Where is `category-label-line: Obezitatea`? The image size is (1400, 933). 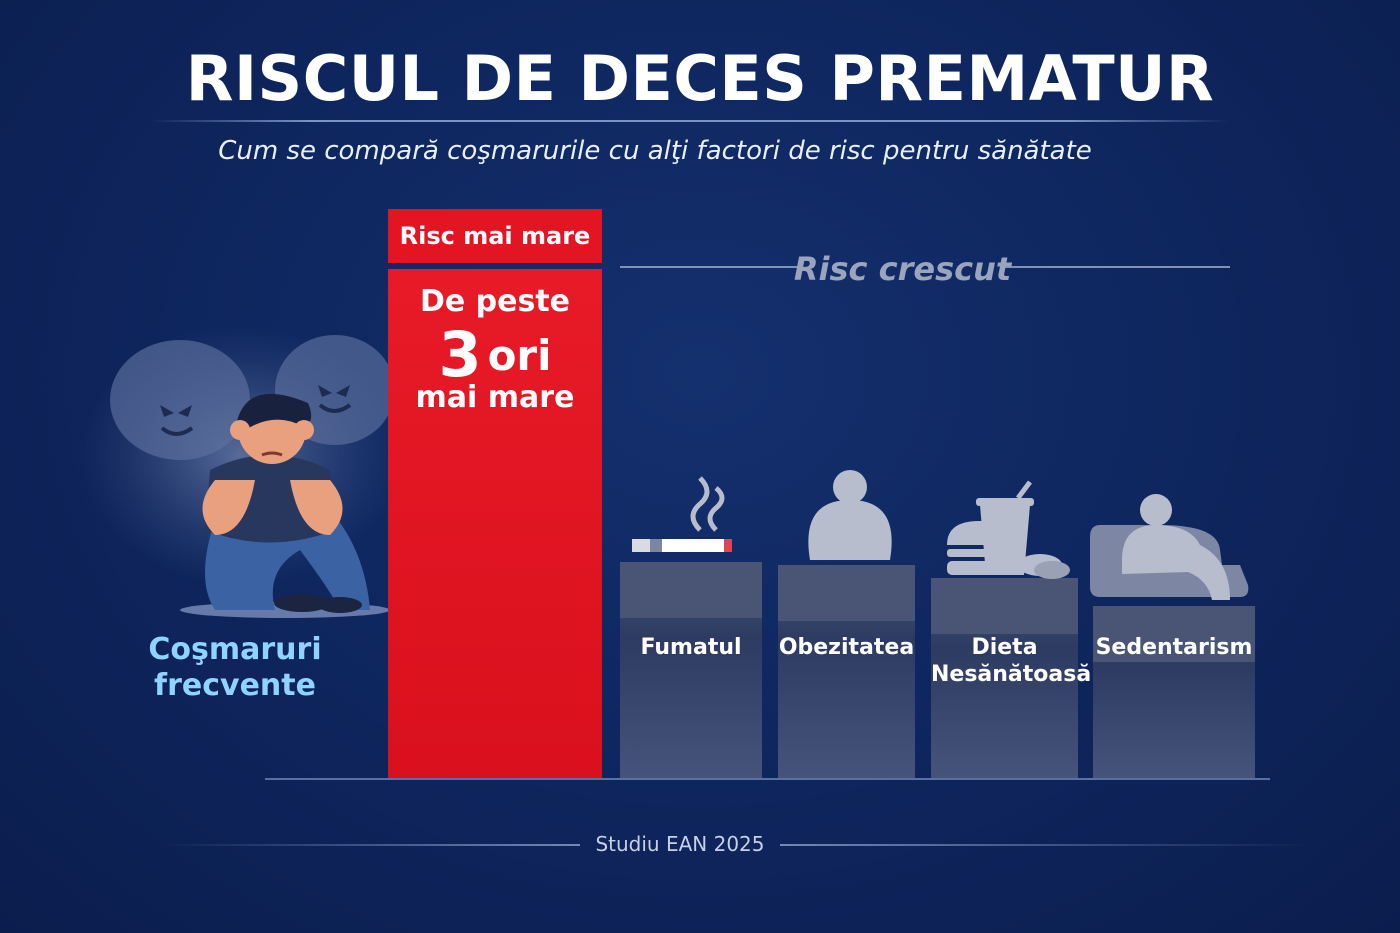
category-label-line: Obezitatea is located at coordinates (846, 647).